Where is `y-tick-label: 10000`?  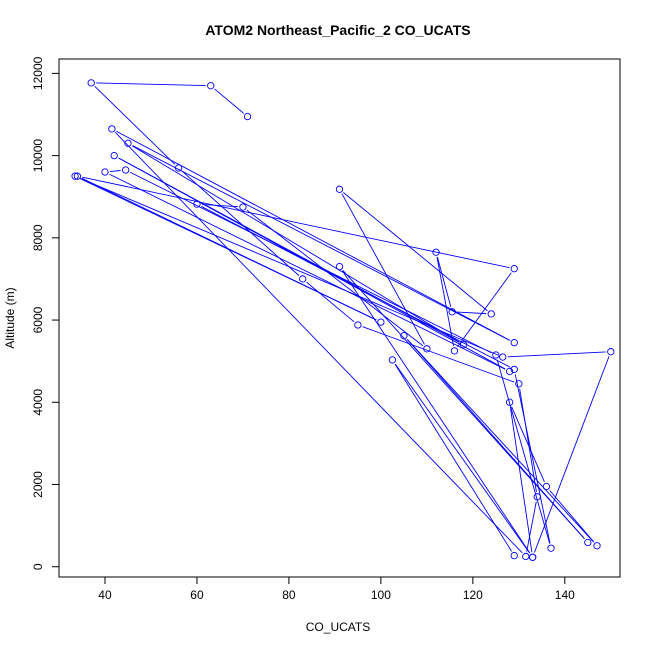
y-tick-label: 10000 is located at coordinates (38, 156).